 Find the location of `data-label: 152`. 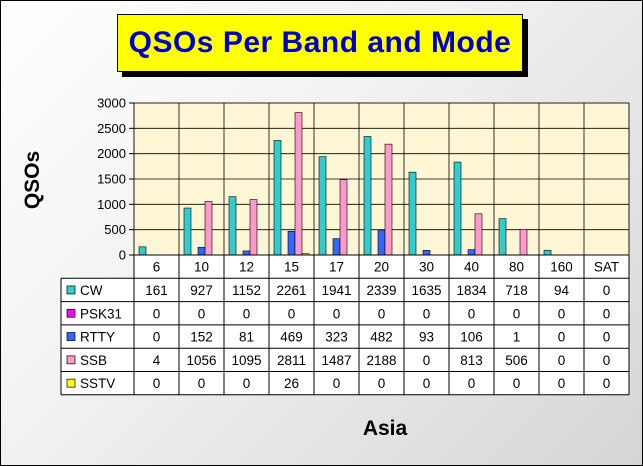

data-label: 152 is located at coordinates (201, 337).